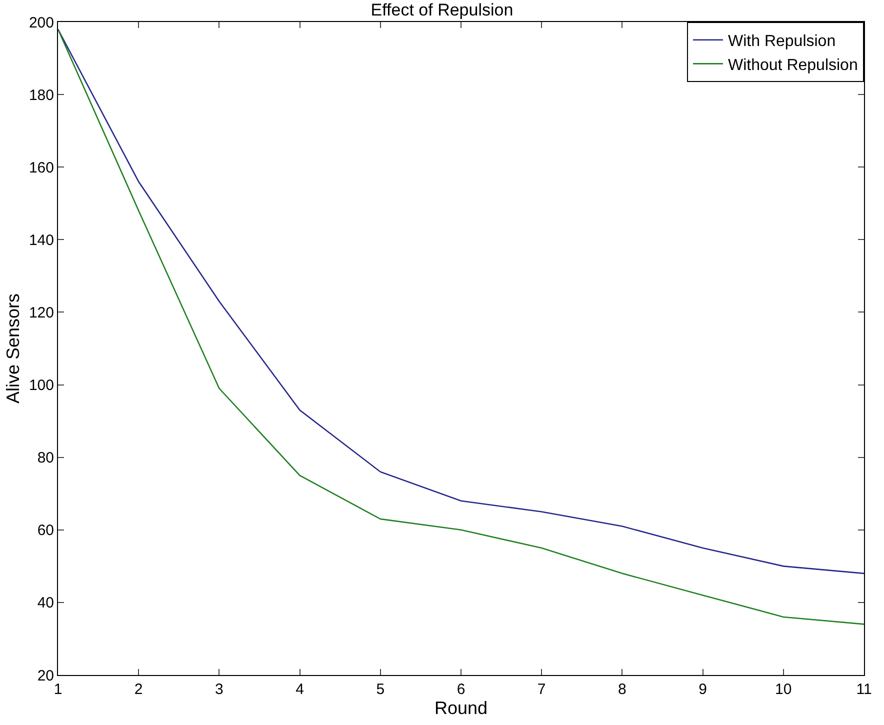  Describe the element at coordinates (138, 689) in the screenshot. I see `x-tick-label: 2` at that location.